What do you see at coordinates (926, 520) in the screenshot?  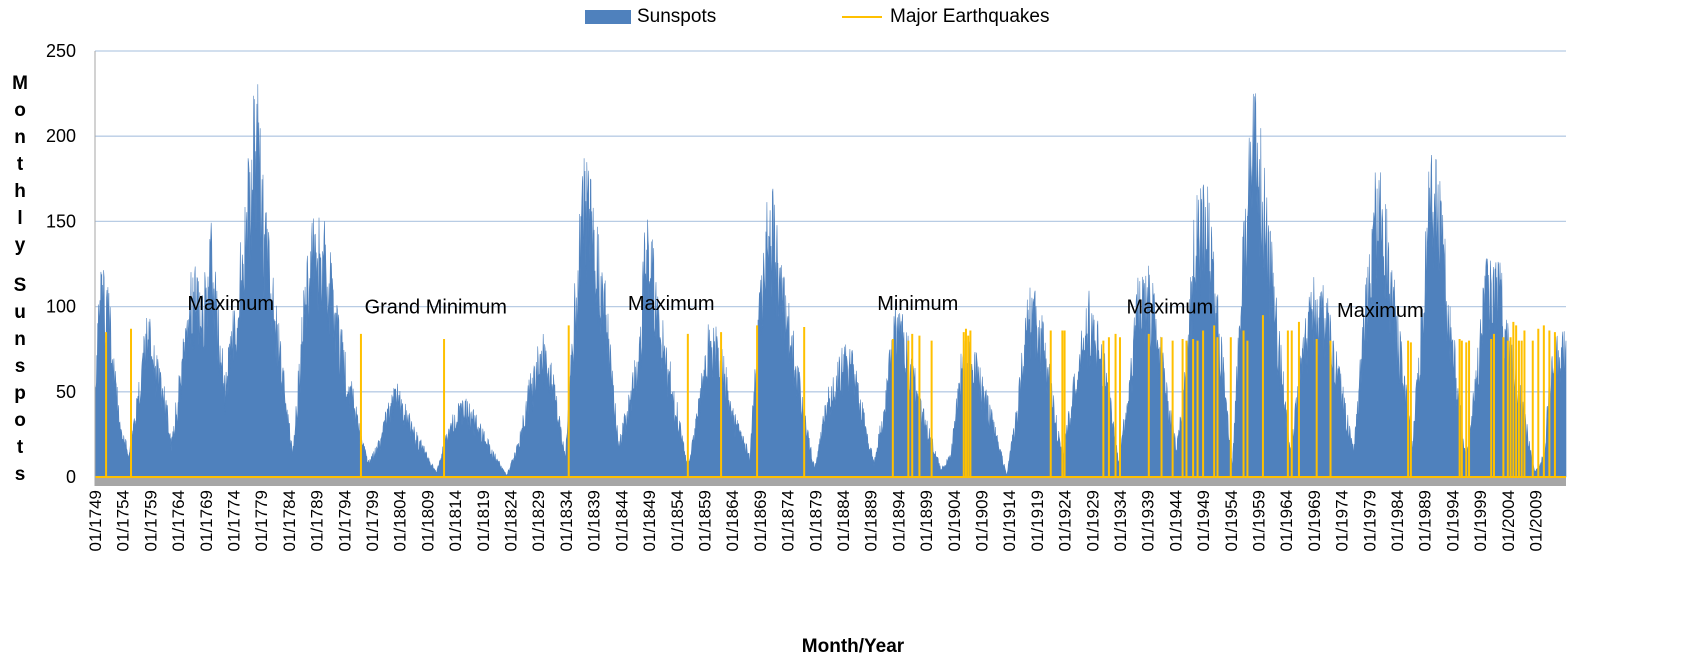 I see `x-tick-label: 01/1899` at bounding box center [926, 520].